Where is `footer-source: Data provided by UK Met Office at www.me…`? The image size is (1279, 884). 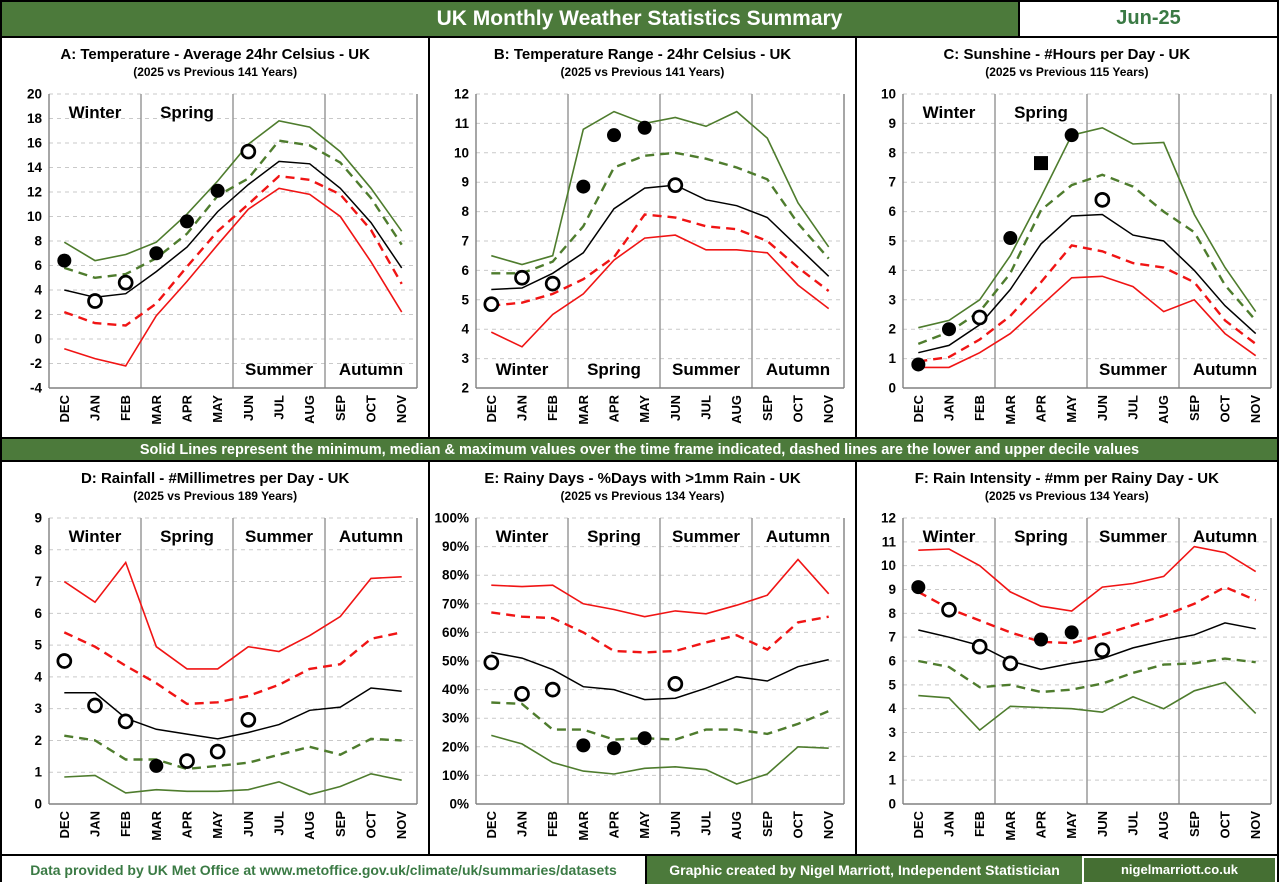 footer-source: Data provided by UK Met Office at www.me… is located at coordinates (323, 870).